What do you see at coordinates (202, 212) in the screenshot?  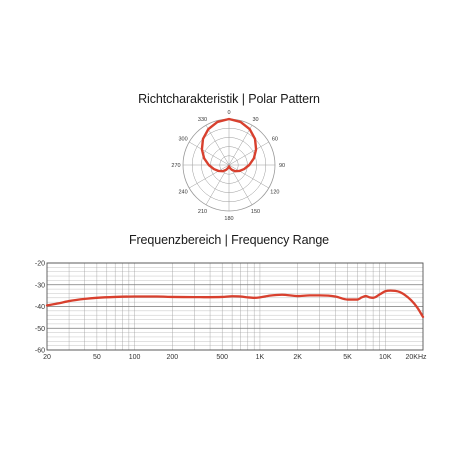 I see `polar-angle-label: 210` at bounding box center [202, 212].